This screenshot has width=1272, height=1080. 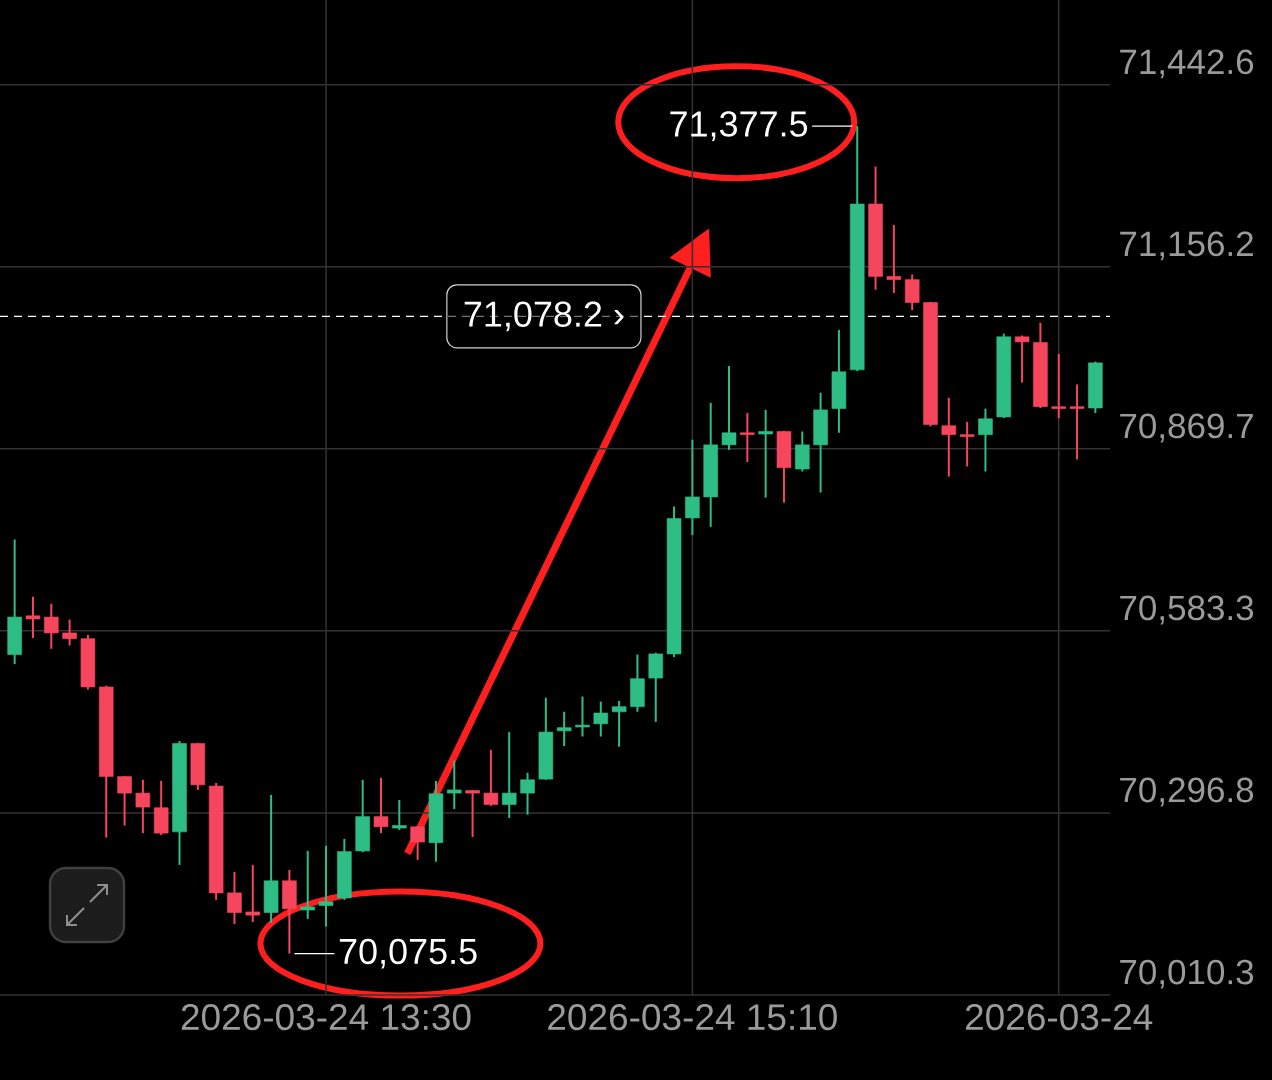 What do you see at coordinates (739, 126) in the screenshot?
I see `annotation: 71,377.5` at bounding box center [739, 126].